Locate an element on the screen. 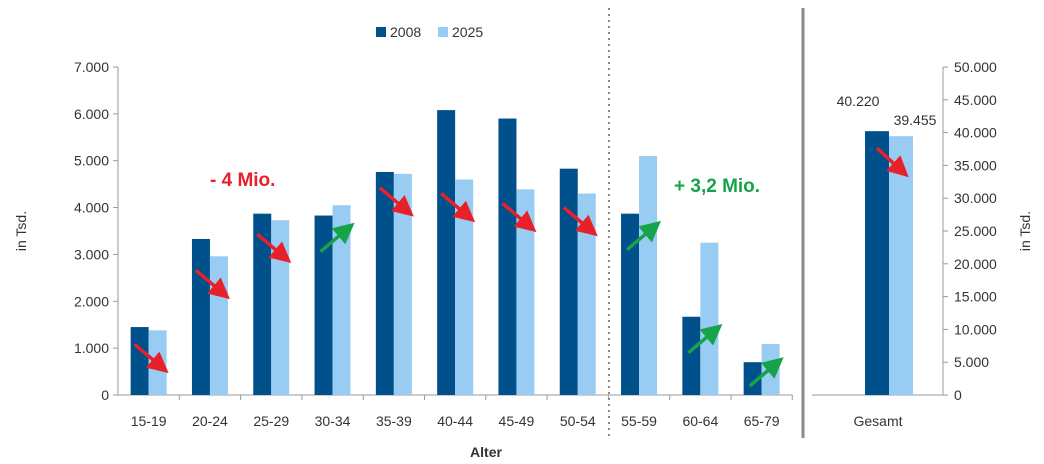 The width and height of the screenshot is (1044, 464). decline-annotation: - 4 Mio. is located at coordinates (242, 180).